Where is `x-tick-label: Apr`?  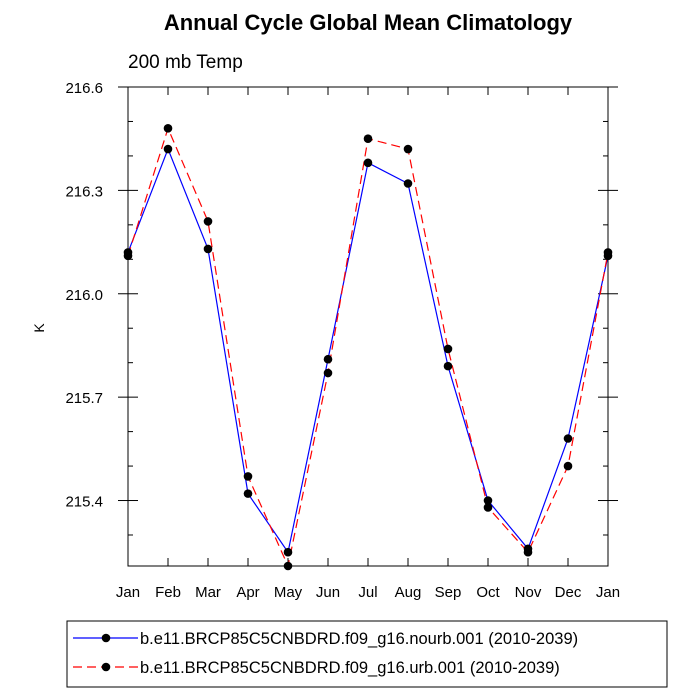
x-tick-label: Apr is located at coordinates (247, 592).